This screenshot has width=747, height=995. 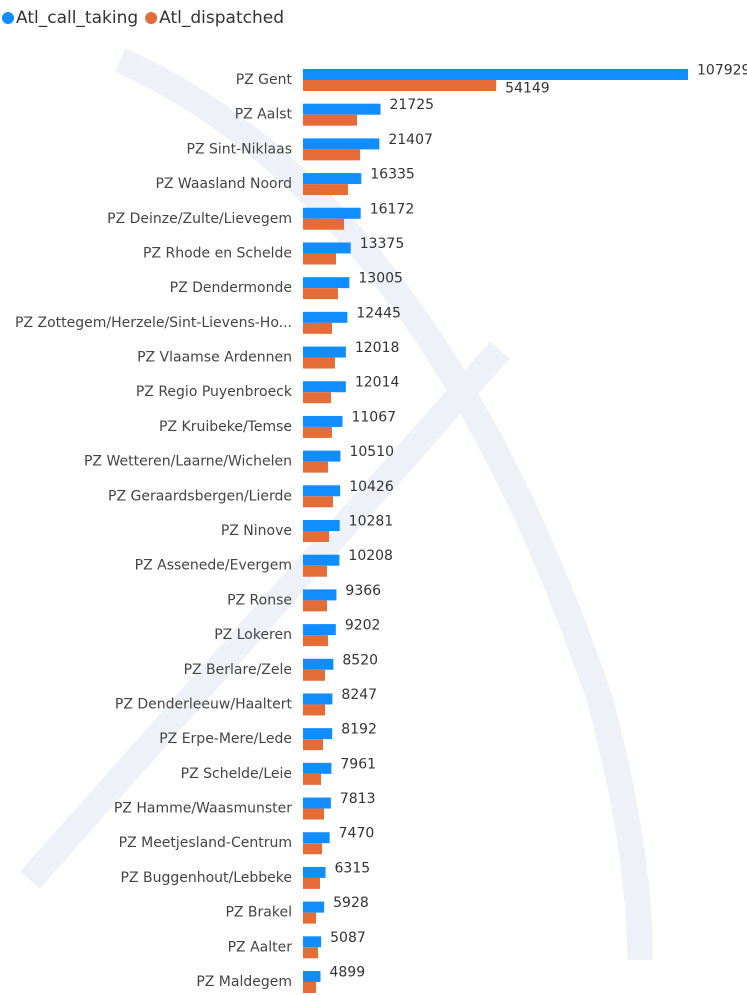 What do you see at coordinates (264, 80) in the screenshot?
I see `category-label: PZ Gent` at bounding box center [264, 80].